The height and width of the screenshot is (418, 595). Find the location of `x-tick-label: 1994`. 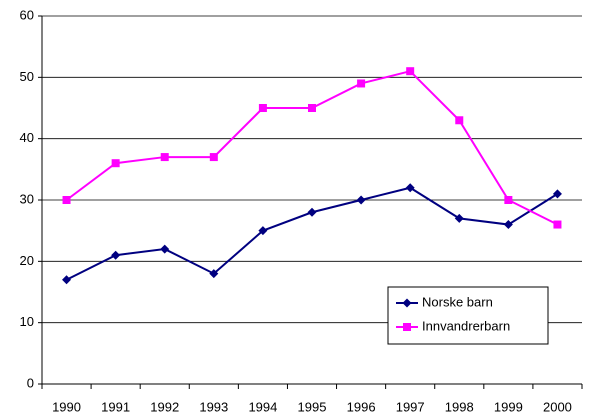

x-tick-label: 1994 is located at coordinates (262, 406).